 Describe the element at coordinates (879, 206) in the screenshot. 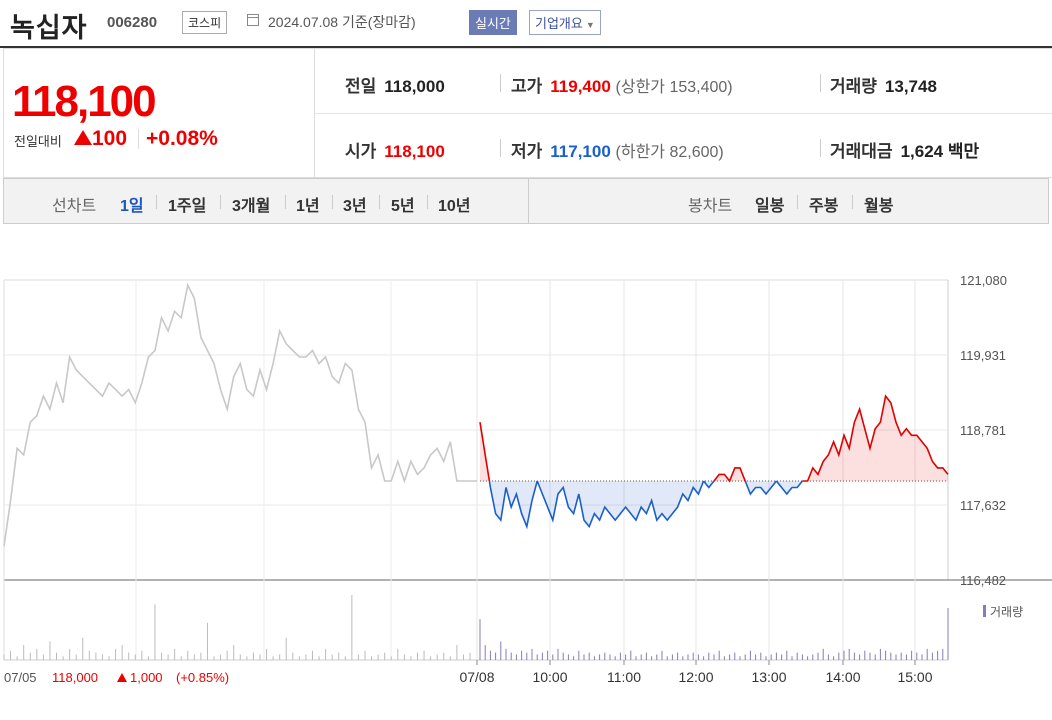

I see `candle-tab-monthly: 월봉` at that location.